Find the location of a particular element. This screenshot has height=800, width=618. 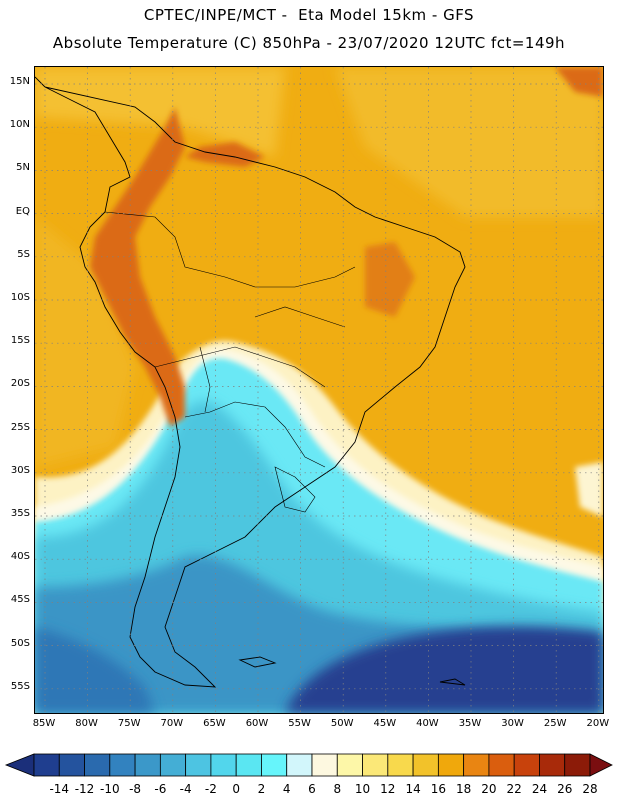

map-title-line1: CPTEC/INPE/MCT - Eta Model 15km - GFS is located at coordinates (309, 15).